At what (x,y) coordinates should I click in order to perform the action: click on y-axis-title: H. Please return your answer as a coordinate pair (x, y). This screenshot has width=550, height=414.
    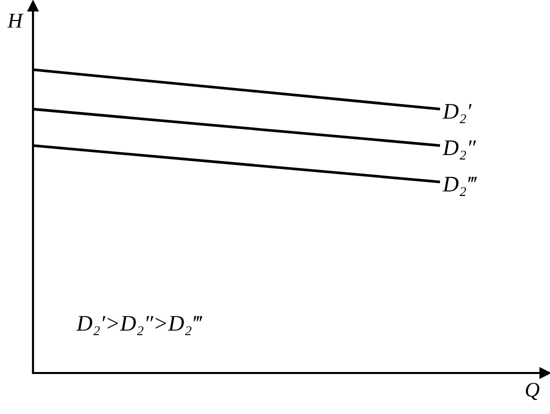
    Looking at the image, I should click on (15, 21).